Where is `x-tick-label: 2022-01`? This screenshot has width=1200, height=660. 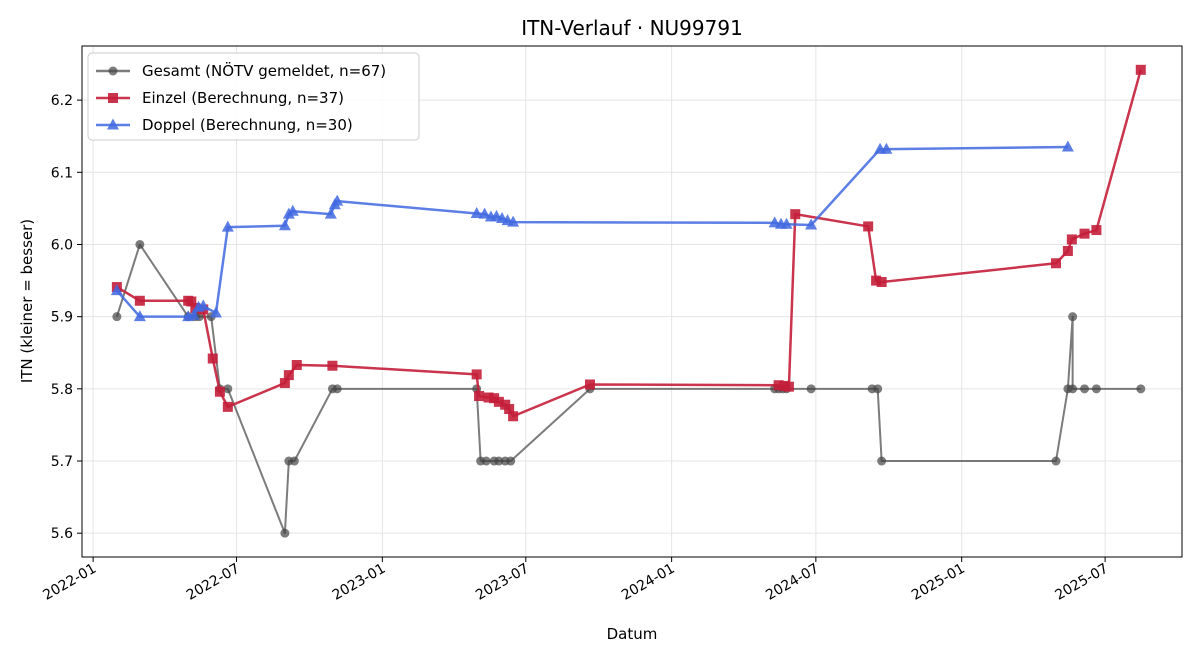 x-tick-label: 2022-01 is located at coordinates (69, 582).